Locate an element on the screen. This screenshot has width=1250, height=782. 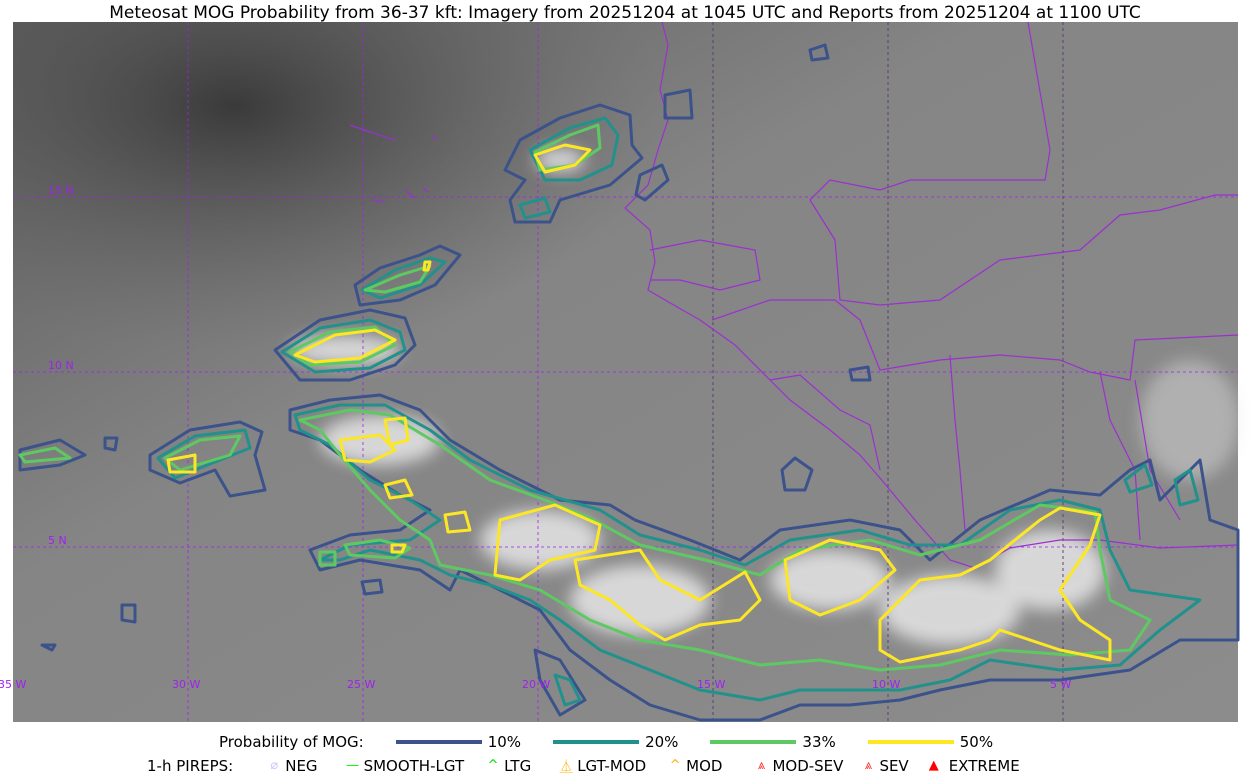
pirep-label: MOD is located at coordinates (704, 765).